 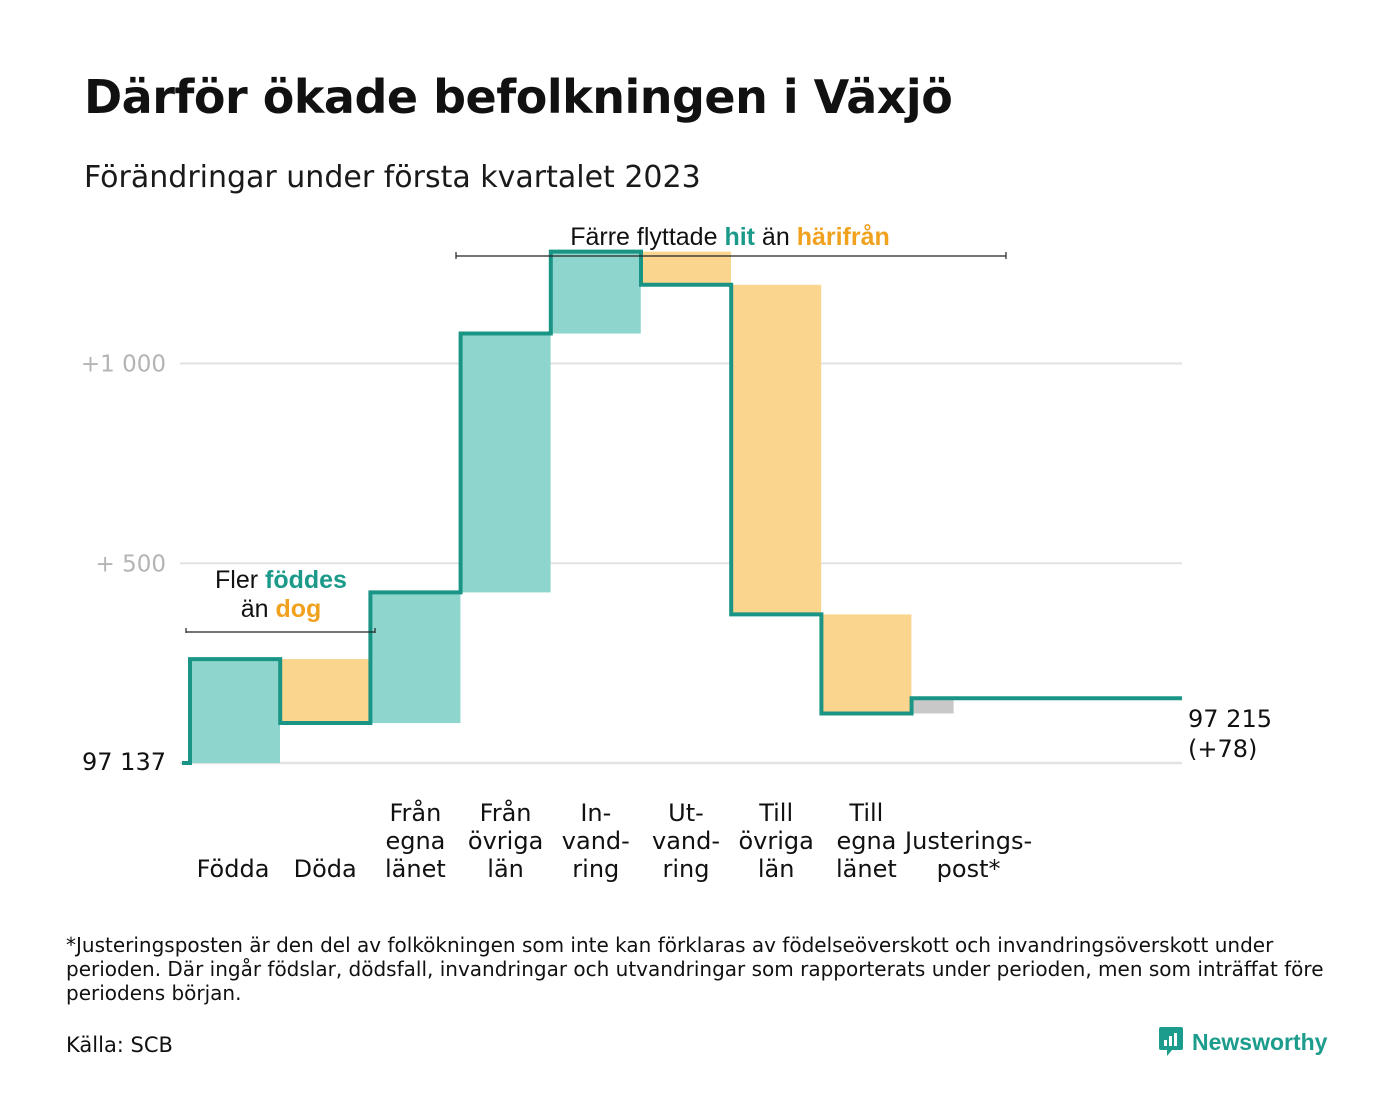 I want to click on value-labels: 97 137 97 215 (+78), so click(x=677, y=740).